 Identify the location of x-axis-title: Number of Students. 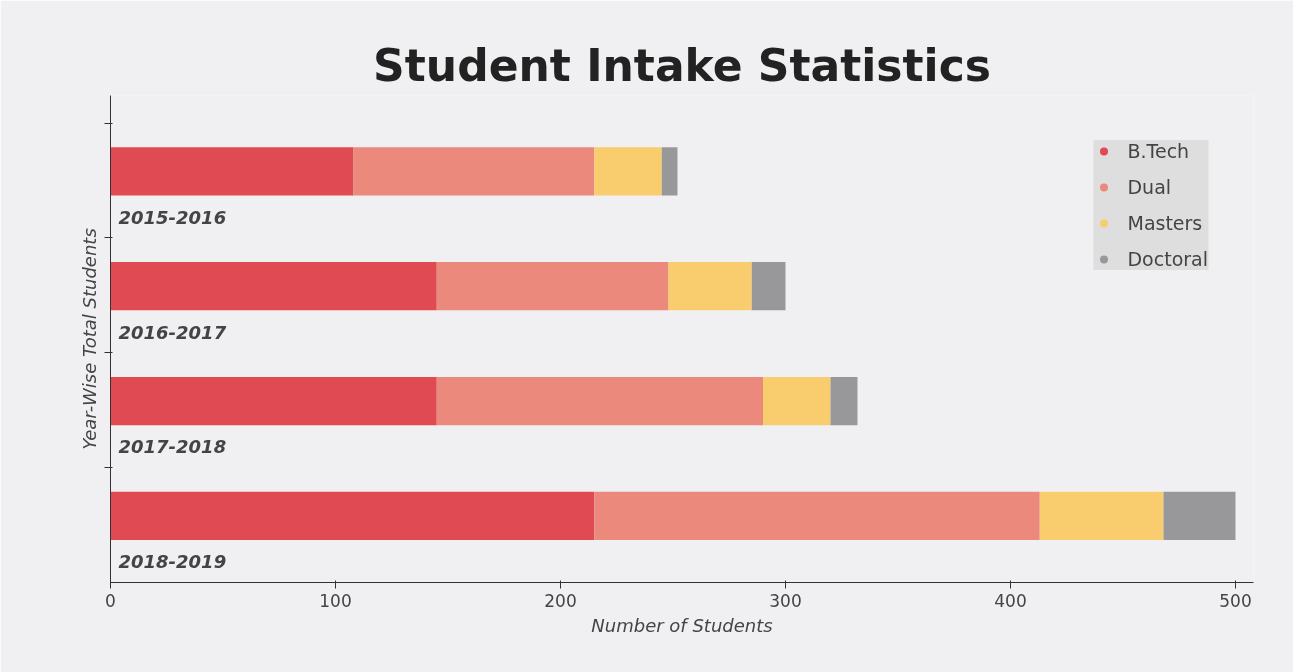
(682, 625).